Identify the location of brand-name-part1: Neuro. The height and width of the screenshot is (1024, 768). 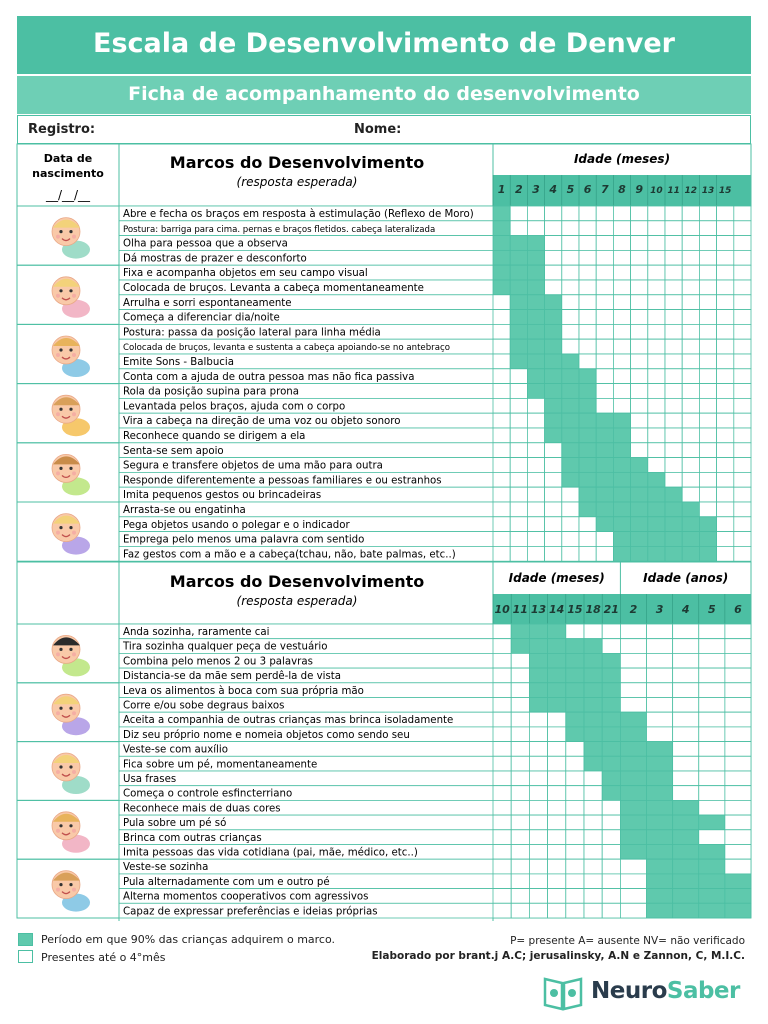
(629, 991).